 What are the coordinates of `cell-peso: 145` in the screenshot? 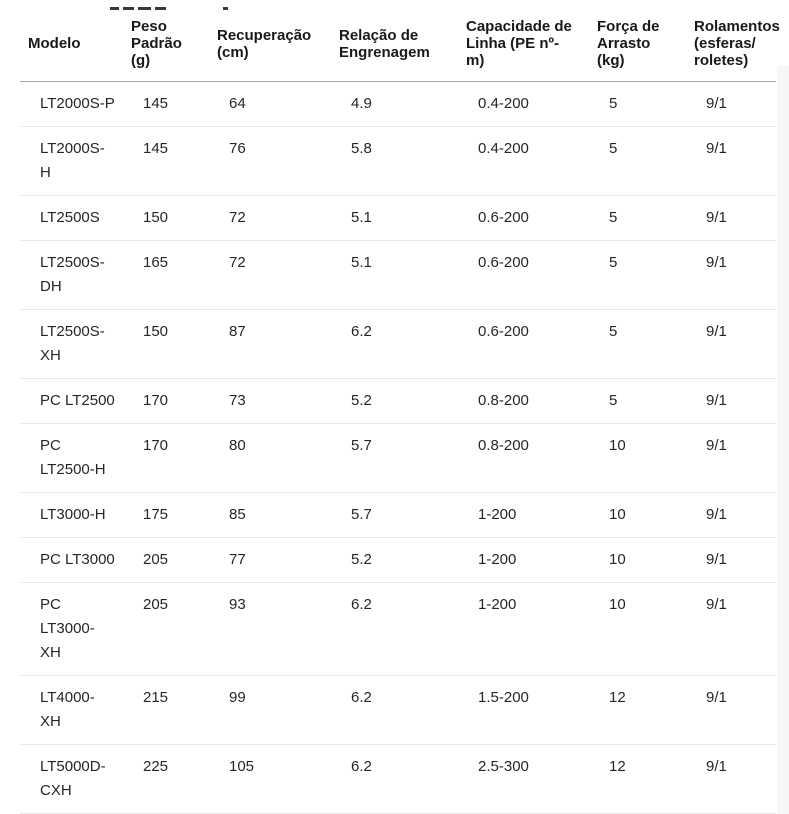 It's located at (166, 104).